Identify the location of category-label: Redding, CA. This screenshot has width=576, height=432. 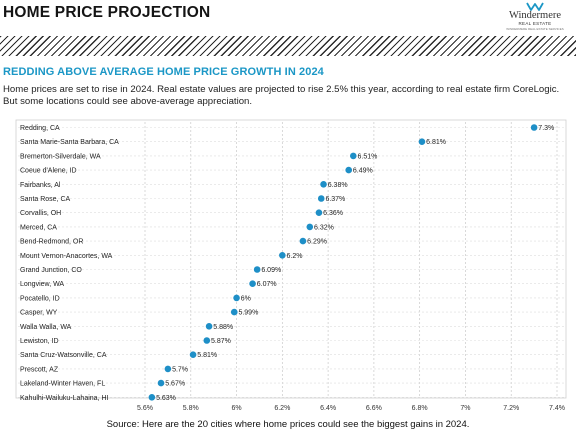
(40, 128).